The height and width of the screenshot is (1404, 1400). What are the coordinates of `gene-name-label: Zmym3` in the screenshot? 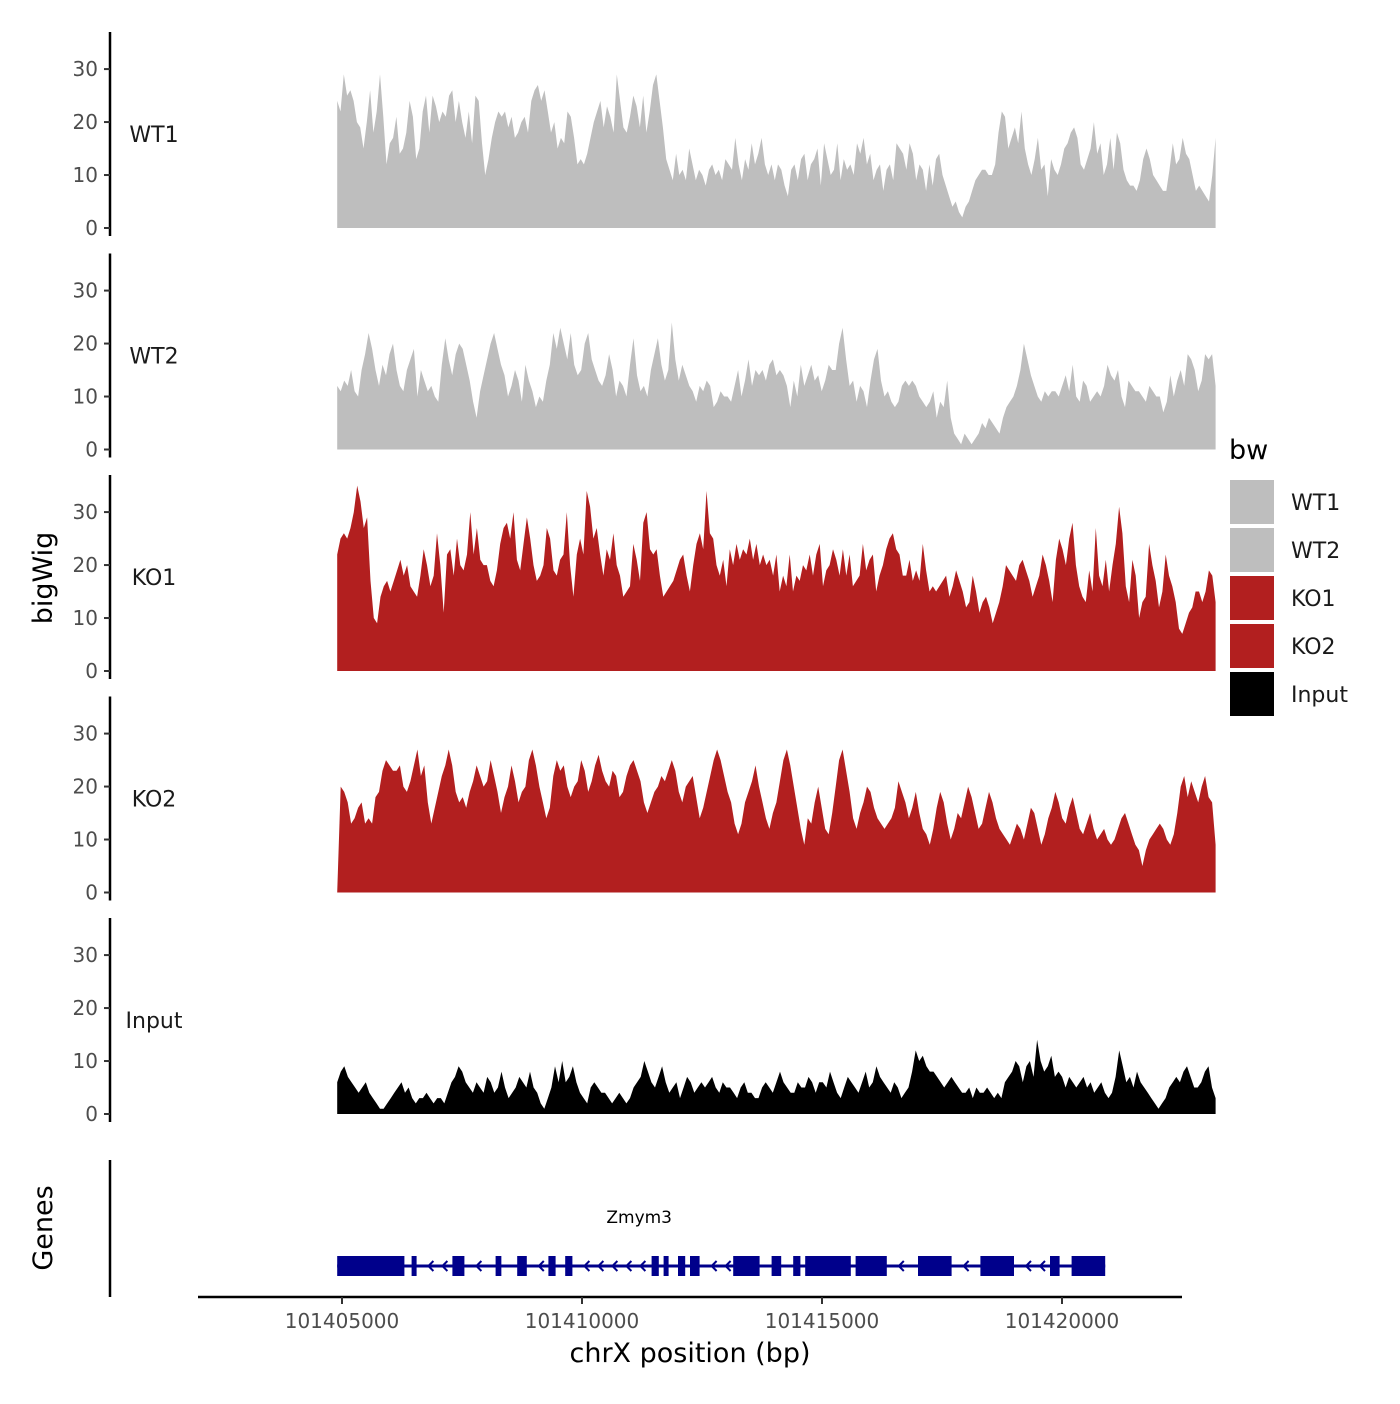 It's located at (639, 1218).